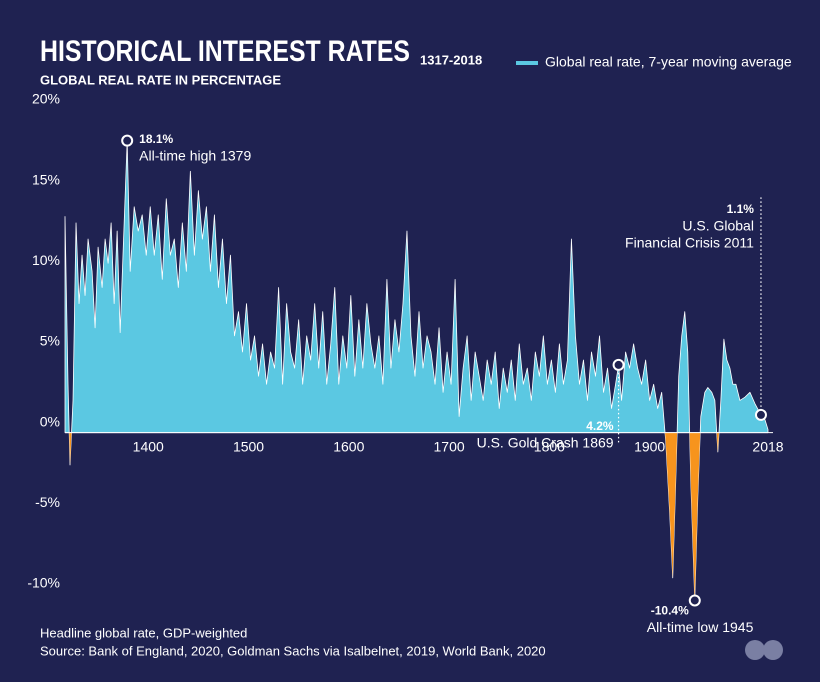 Image resolution: width=820 pixels, height=682 pixels. What do you see at coordinates (549, 446) in the screenshot?
I see `x-tick-label: 1800` at bounding box center [549, 446].